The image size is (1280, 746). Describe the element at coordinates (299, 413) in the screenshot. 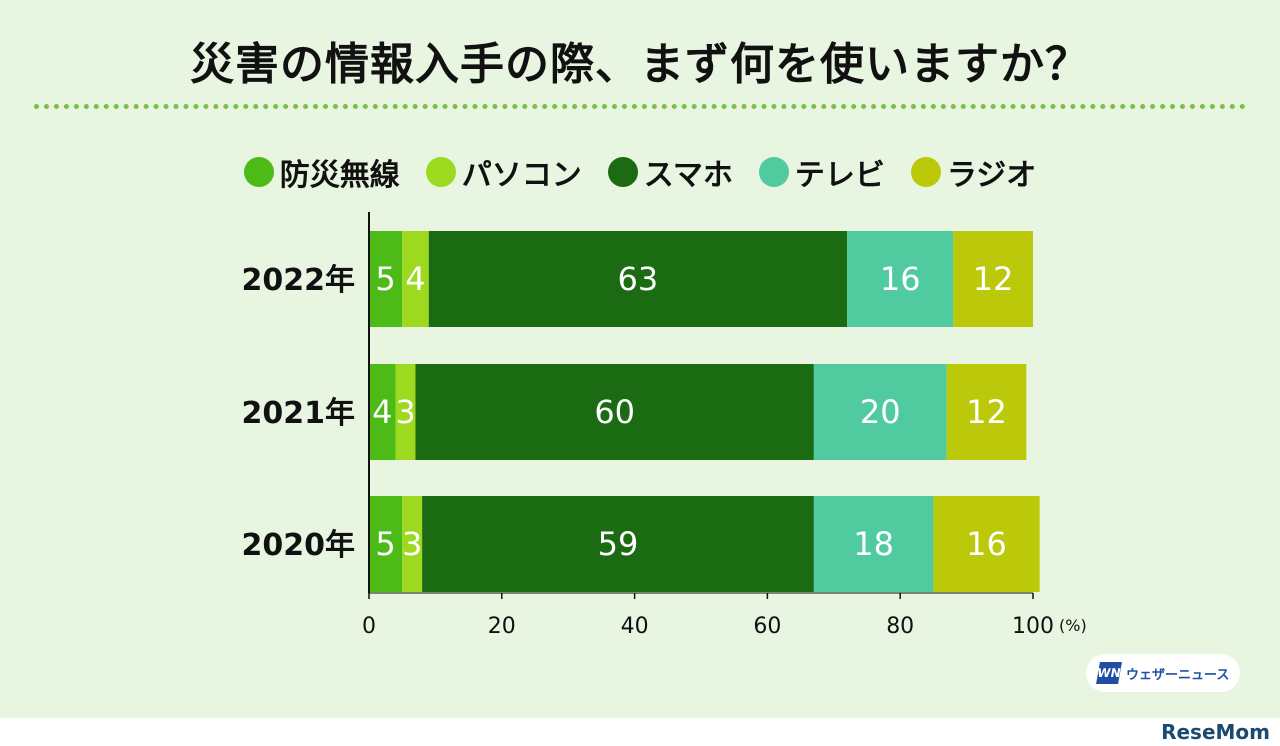

I see `category-label: 2021年` at that location.